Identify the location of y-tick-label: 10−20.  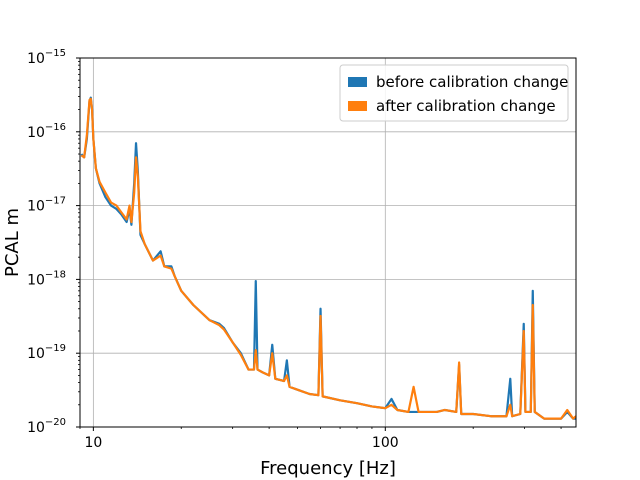
(46, 426).